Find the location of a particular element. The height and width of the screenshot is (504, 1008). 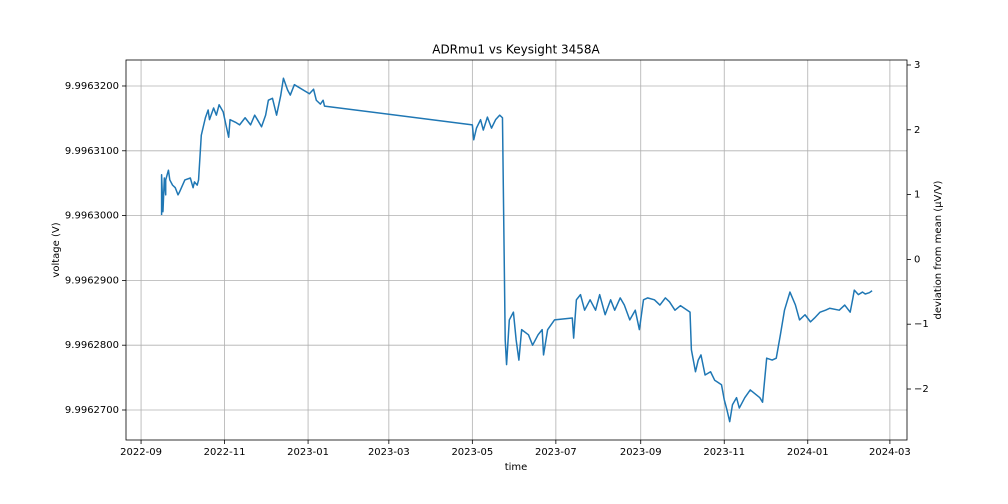

y2-tick-label: 2 is located at coordinates (917, 130).